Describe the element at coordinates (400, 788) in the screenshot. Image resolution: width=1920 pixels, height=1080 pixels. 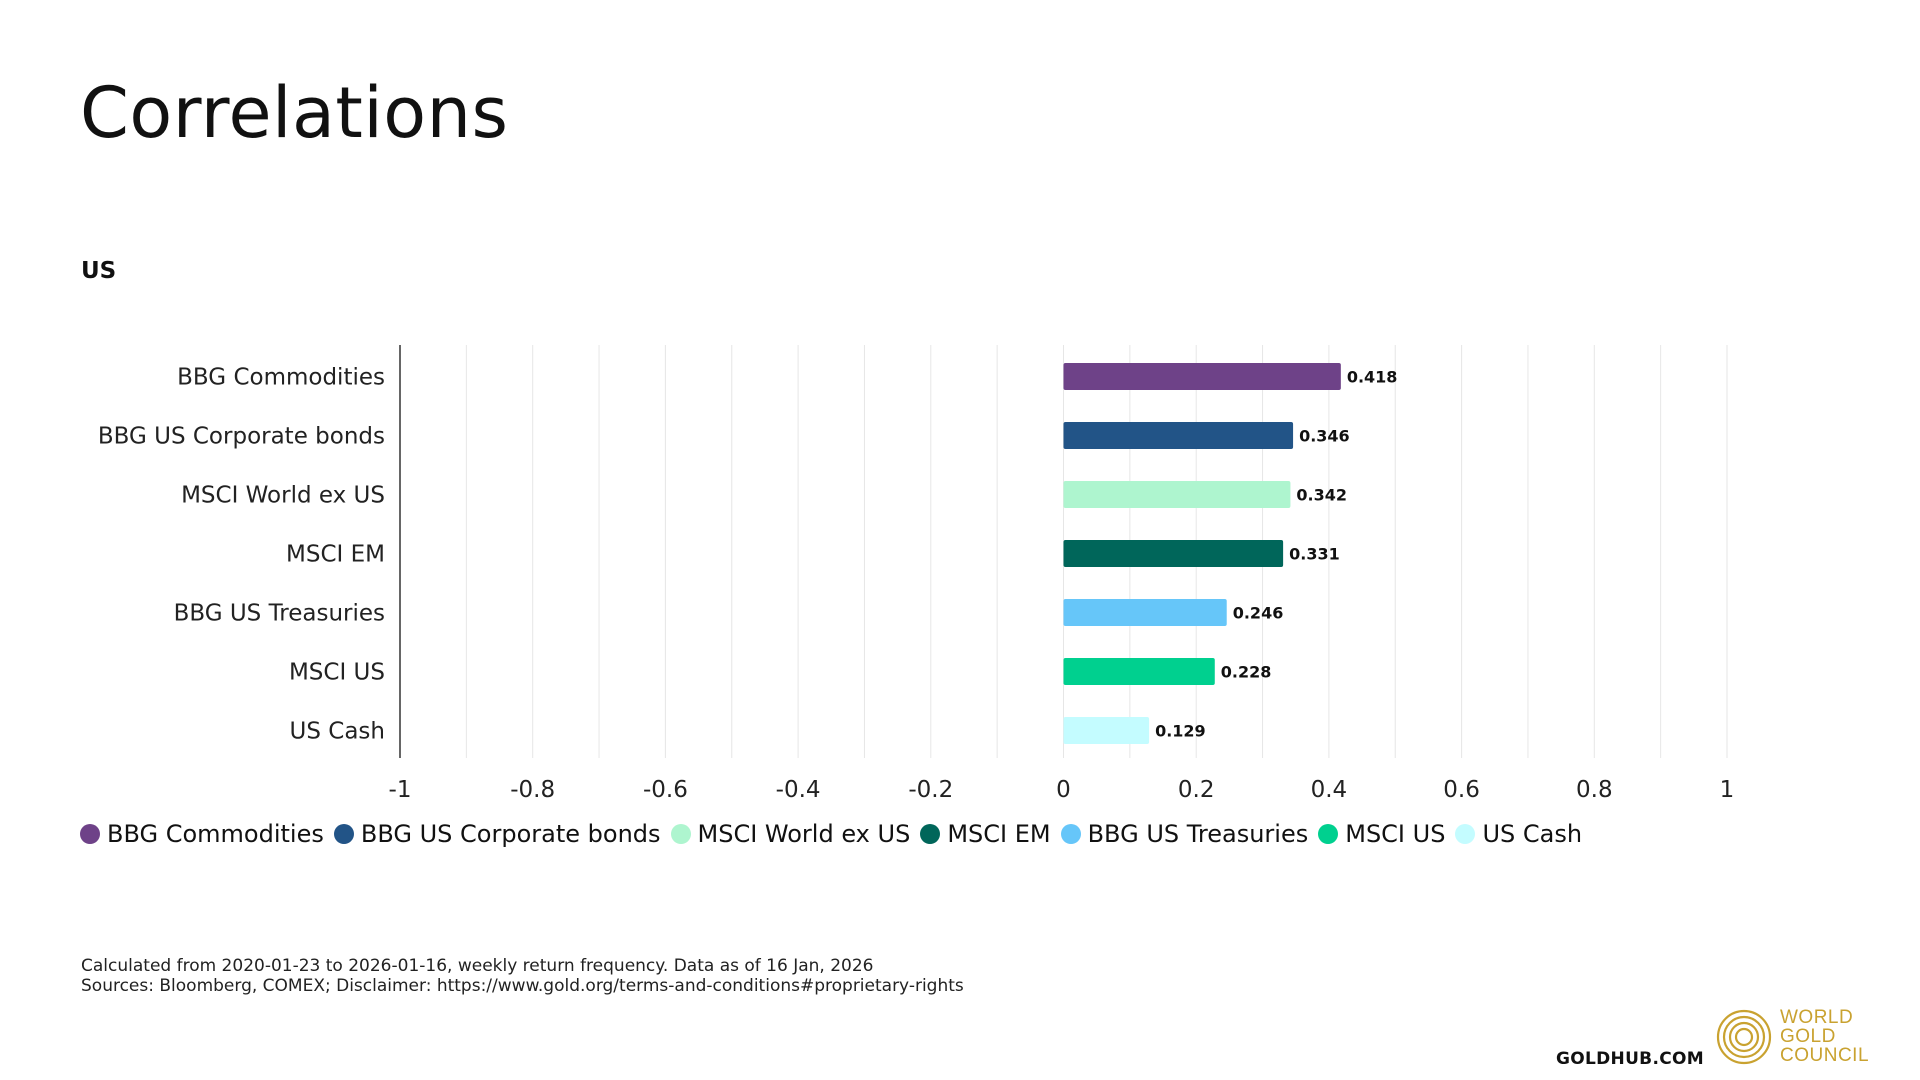
I see `x-tick-label: -1` at that location.